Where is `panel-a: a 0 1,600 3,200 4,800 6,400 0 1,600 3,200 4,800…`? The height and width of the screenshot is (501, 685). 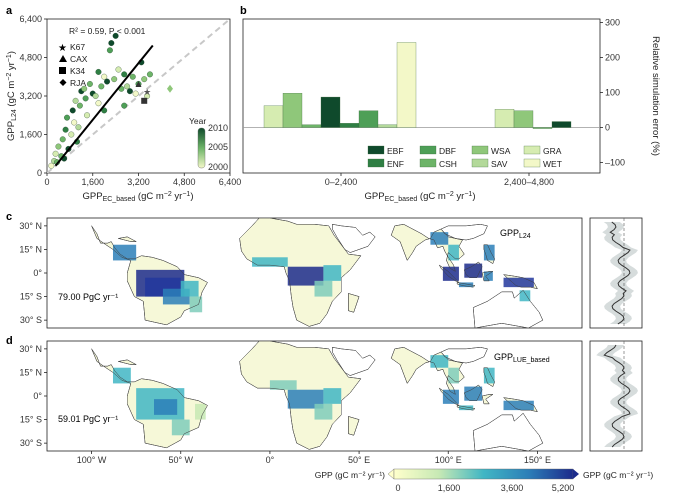
panel-a: a 0 1,600 3,200 4,800 6,400 0 1,600 3,200 4,800… is located at coordinates (123, 104).